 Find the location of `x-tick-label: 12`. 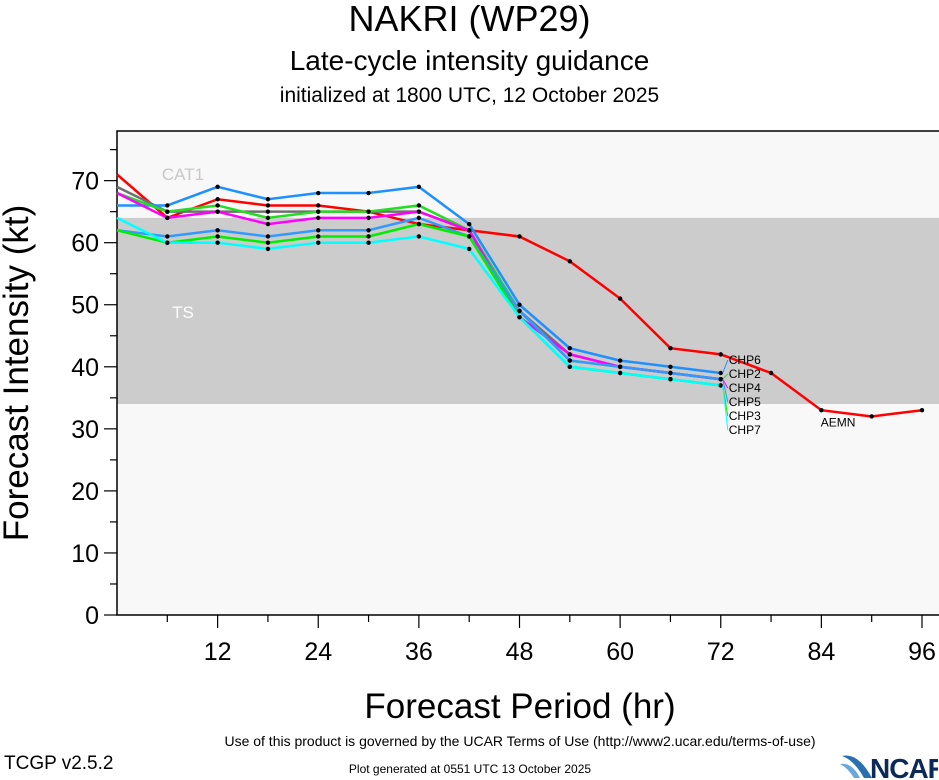

x-tick-label: 12 is located at coordinates (218, 652).